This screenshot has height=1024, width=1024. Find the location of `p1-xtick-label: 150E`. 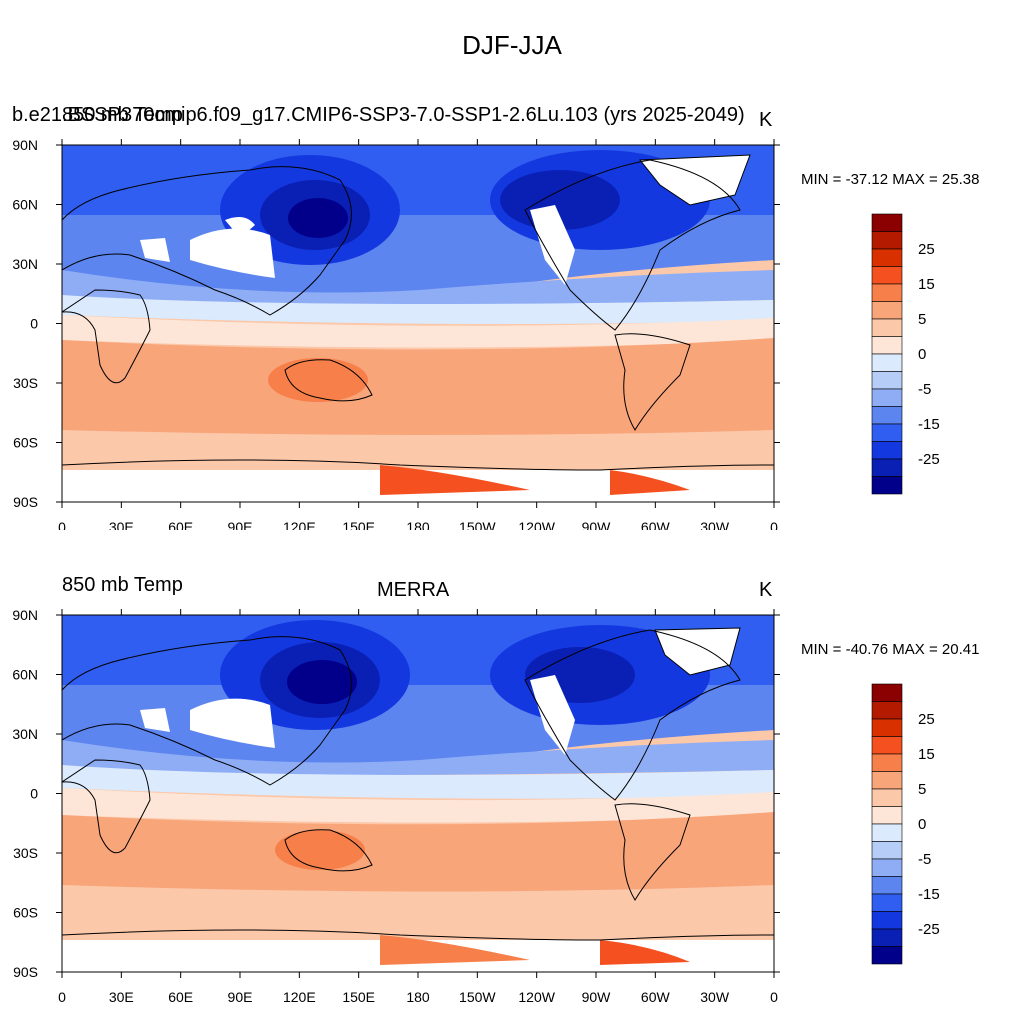

p1-xtick-label: 150E is located at coordinates (358, 524).